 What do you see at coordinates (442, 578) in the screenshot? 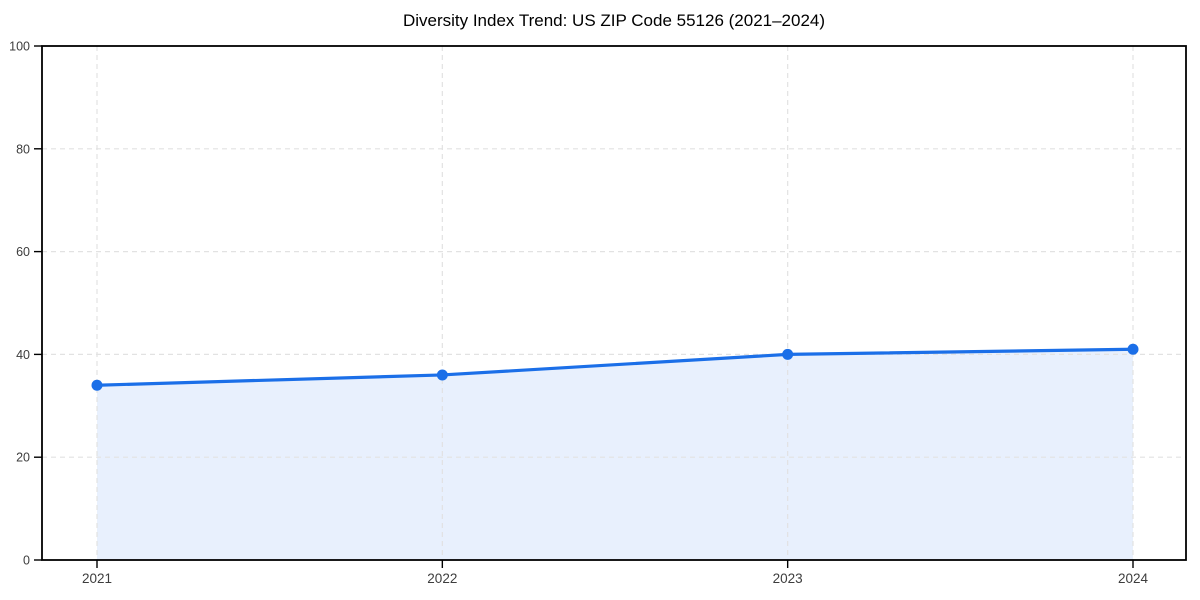
I see `x-tick-label: 2022` at bounding box center [442, 578].